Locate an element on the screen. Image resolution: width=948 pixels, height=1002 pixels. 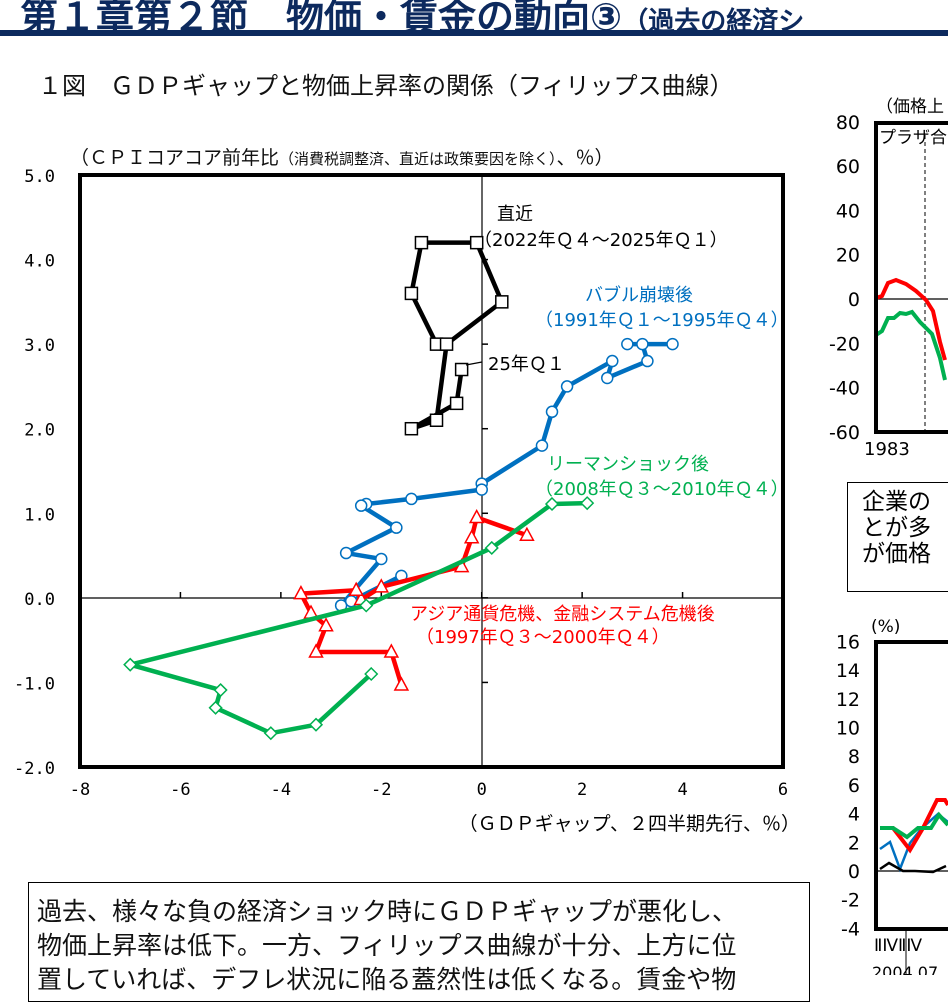
right-top-y-tick: 0 is located at coordinates (854, 300).